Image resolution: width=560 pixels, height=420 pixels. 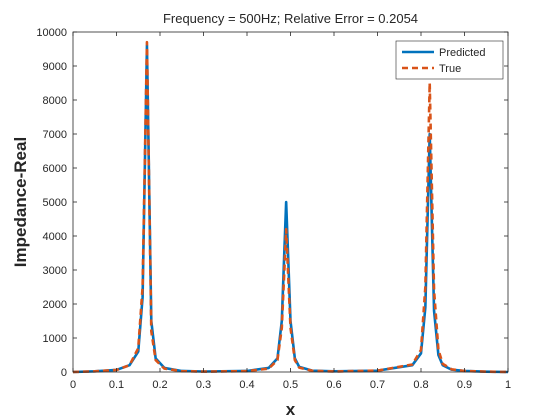 I want to click on x-tick-label: 0.3, so click(x=203, y=385).